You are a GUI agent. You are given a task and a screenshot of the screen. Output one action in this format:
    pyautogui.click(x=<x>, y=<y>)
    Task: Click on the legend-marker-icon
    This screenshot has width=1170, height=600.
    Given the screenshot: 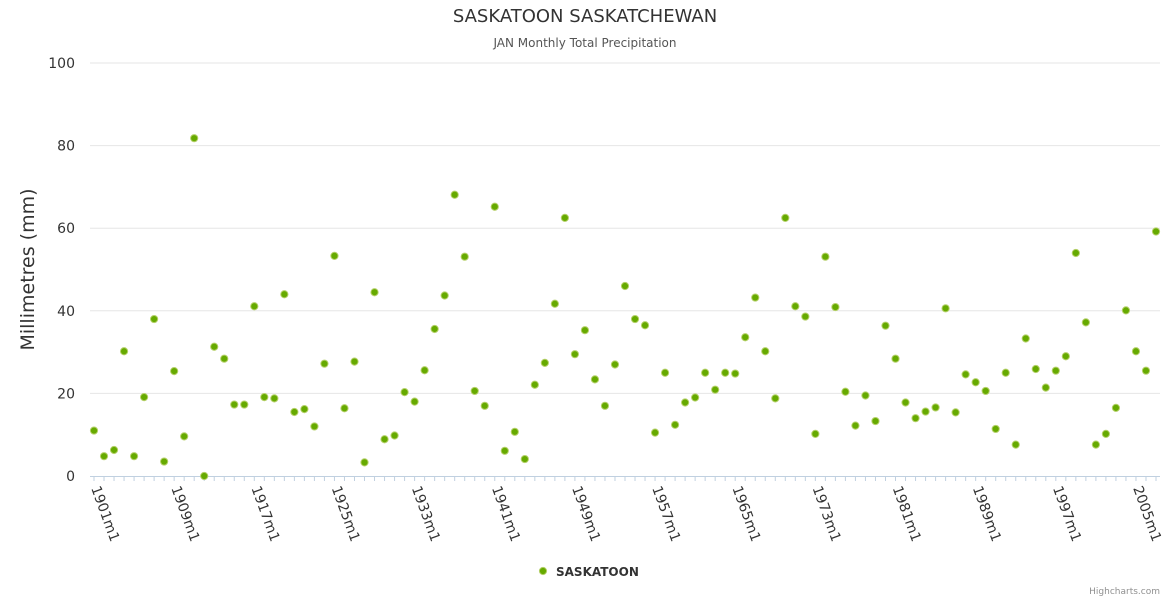 What is the action you would take?
    pyautogui.click(x=543, y=571)
    